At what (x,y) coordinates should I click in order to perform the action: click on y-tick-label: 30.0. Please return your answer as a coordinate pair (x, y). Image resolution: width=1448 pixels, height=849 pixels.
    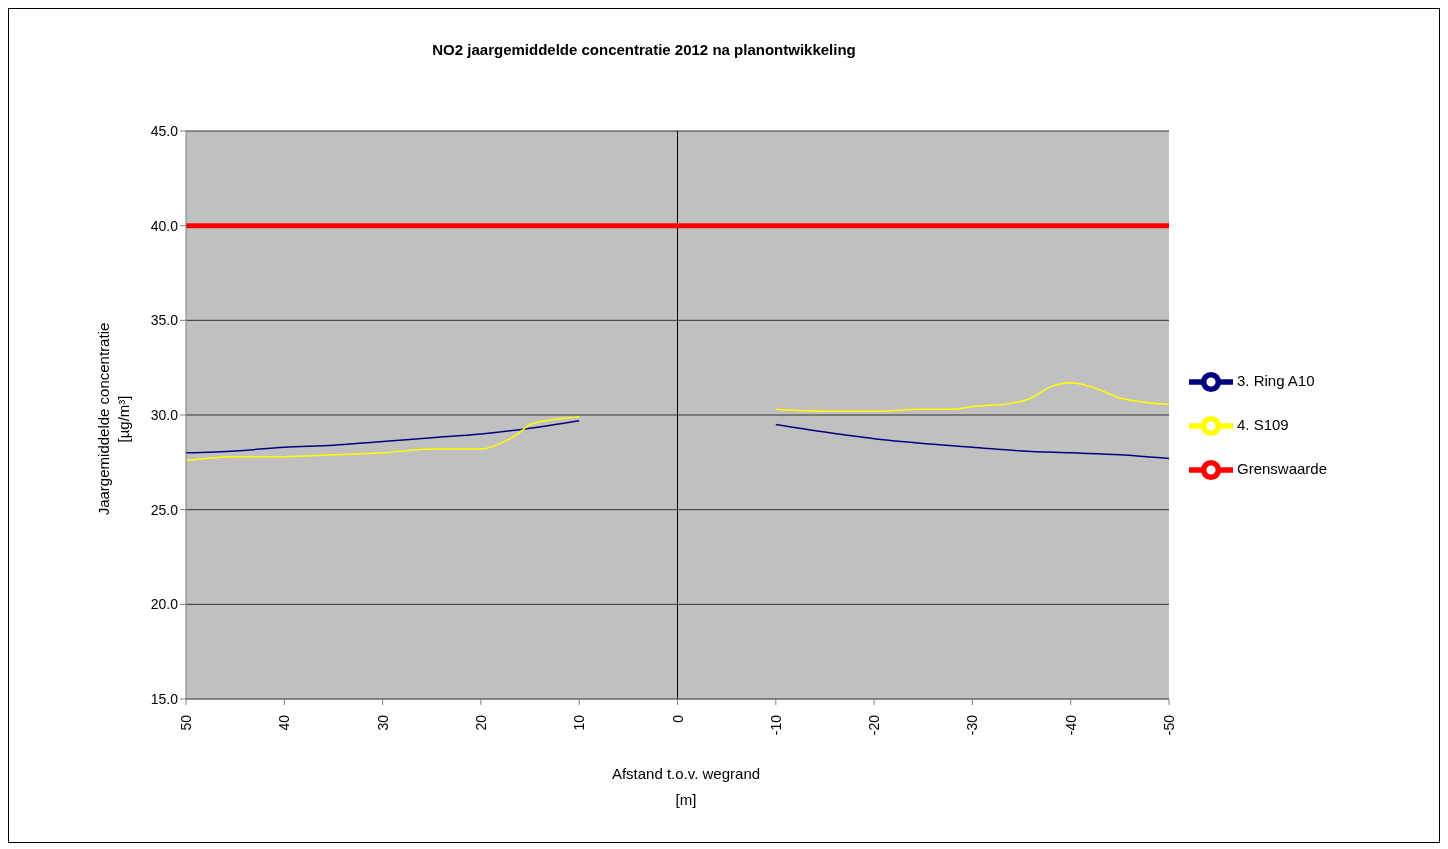
    Looking at the image, I should click on (164, 414).